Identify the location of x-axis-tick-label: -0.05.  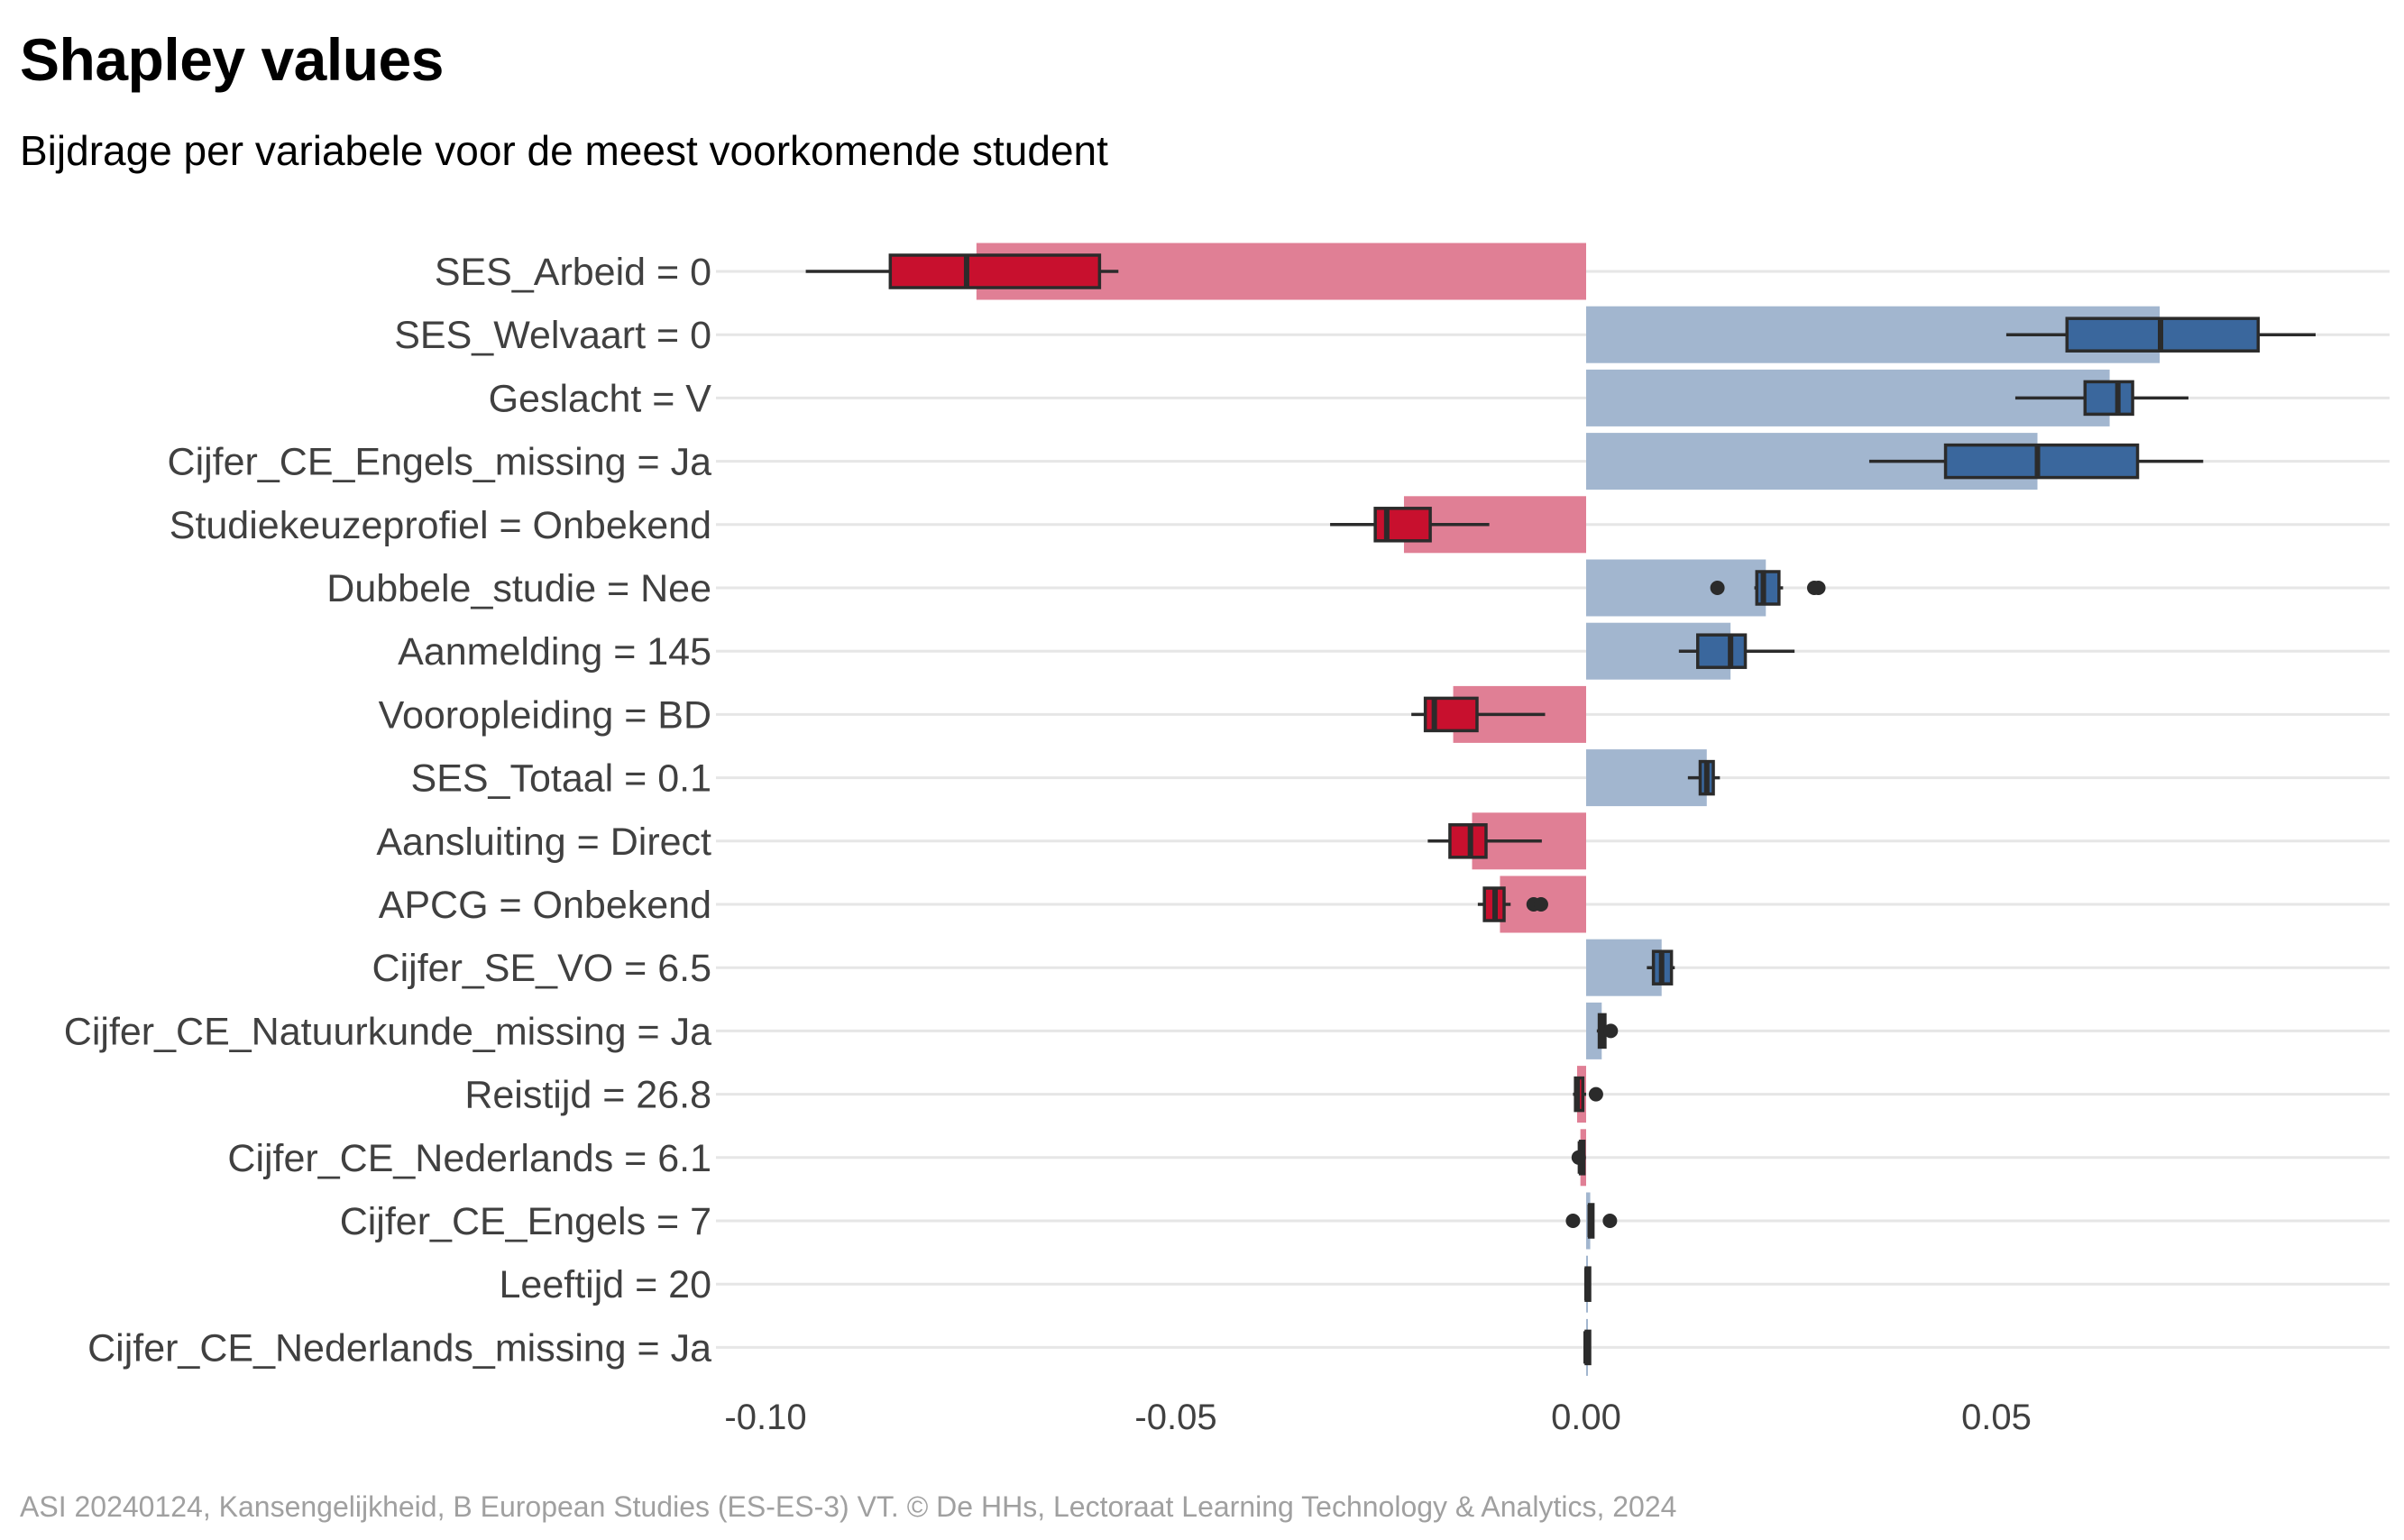
(1175, 1417).